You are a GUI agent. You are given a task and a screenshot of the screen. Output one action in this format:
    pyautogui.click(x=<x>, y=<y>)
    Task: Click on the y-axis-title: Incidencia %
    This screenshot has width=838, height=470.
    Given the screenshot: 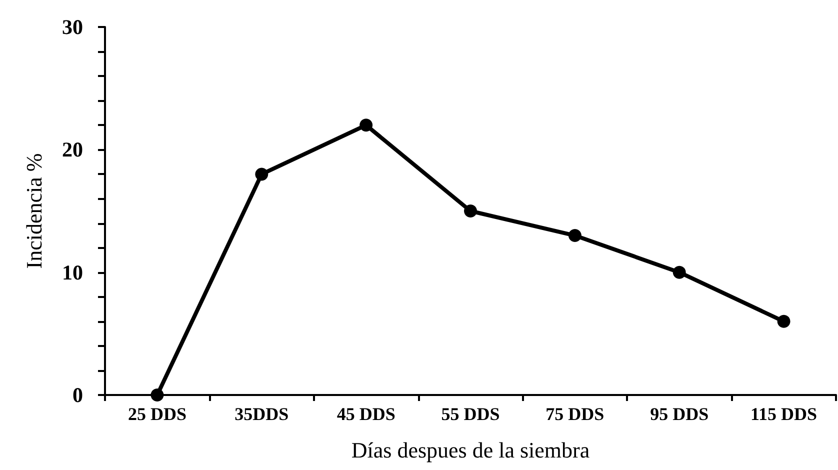 What is the action you would take?
    pyautogui.click(x=34, y=211)
    